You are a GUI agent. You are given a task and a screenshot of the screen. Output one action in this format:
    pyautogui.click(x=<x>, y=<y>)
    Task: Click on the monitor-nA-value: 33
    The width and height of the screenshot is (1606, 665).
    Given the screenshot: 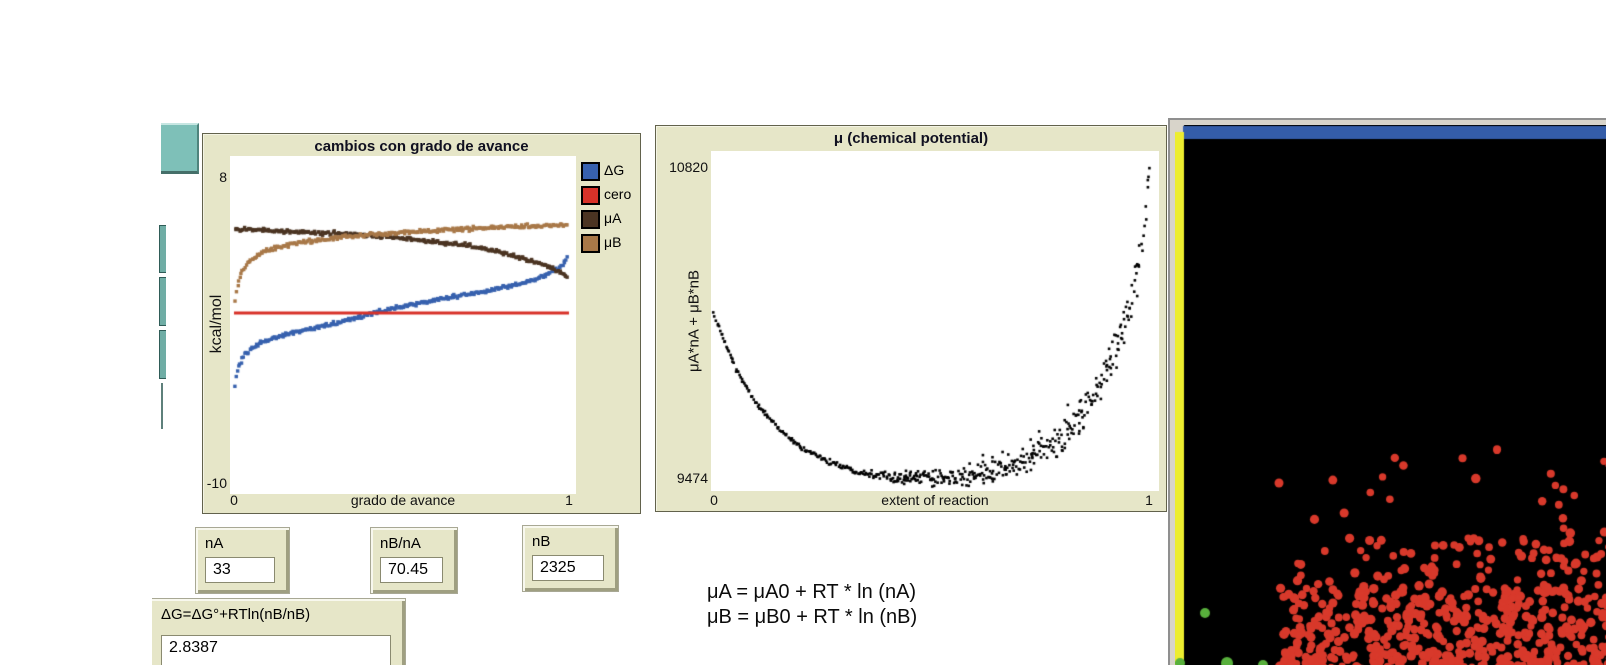 What is the action you would take?
    pyautogui.click(x=240, y=570)
    